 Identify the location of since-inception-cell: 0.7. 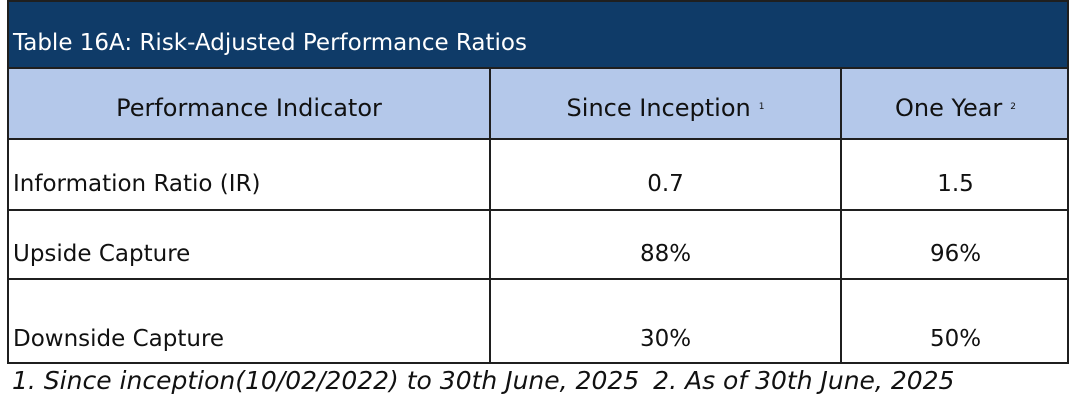
(664, 174).